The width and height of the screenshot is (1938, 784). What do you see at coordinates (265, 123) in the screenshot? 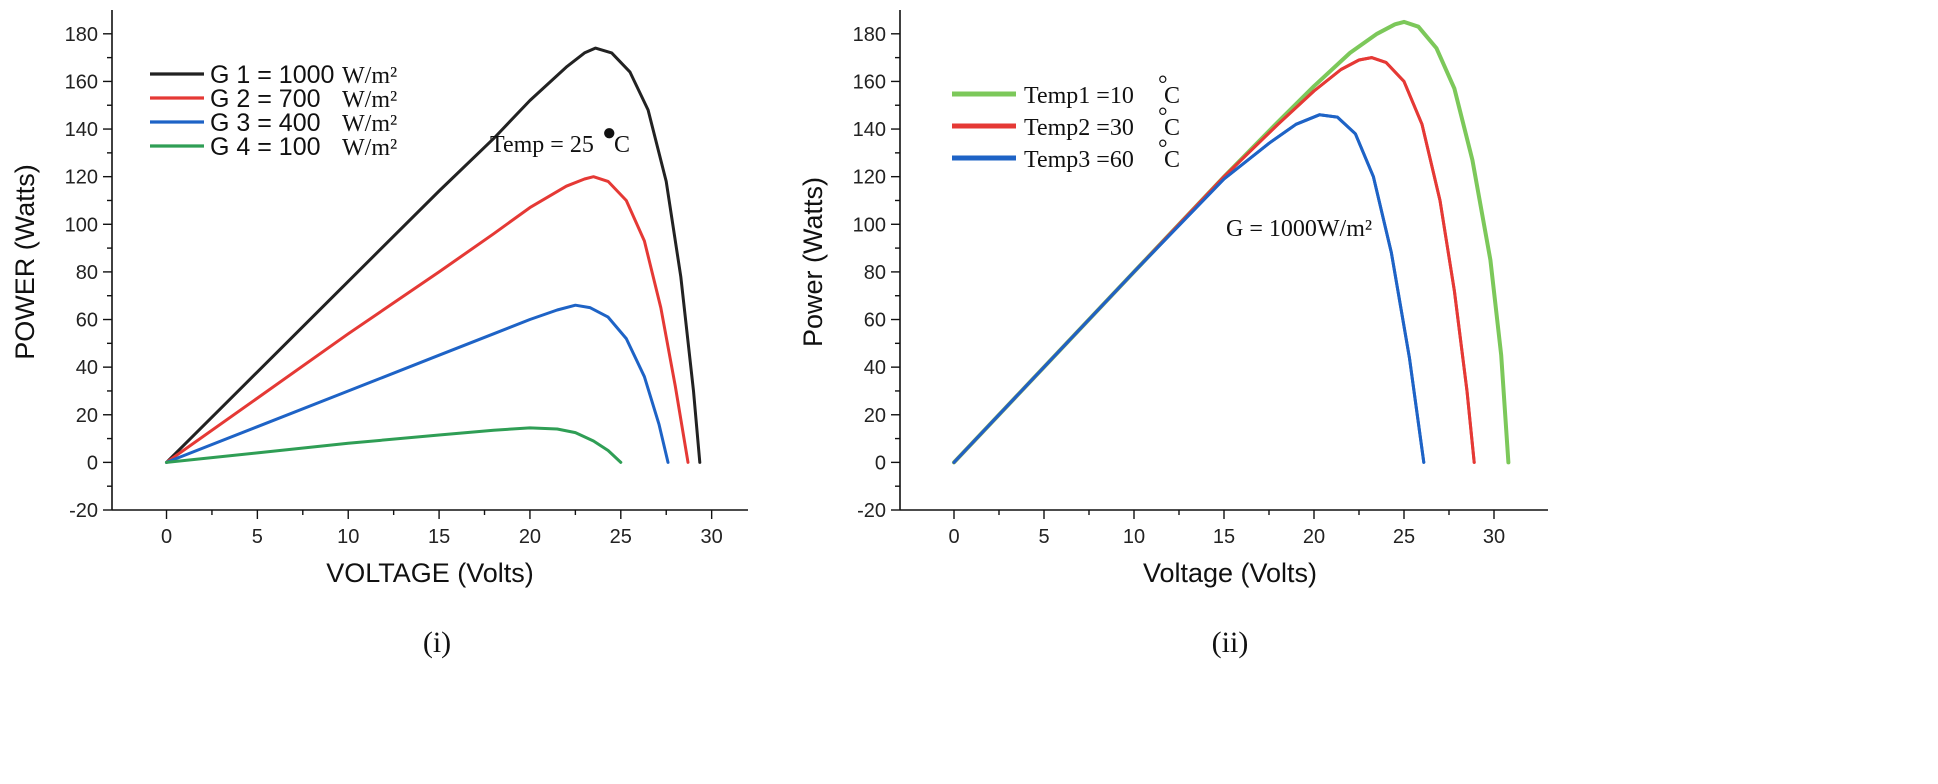
I see `legend-label: G 3 = 400` at bounding box center [265, 123].